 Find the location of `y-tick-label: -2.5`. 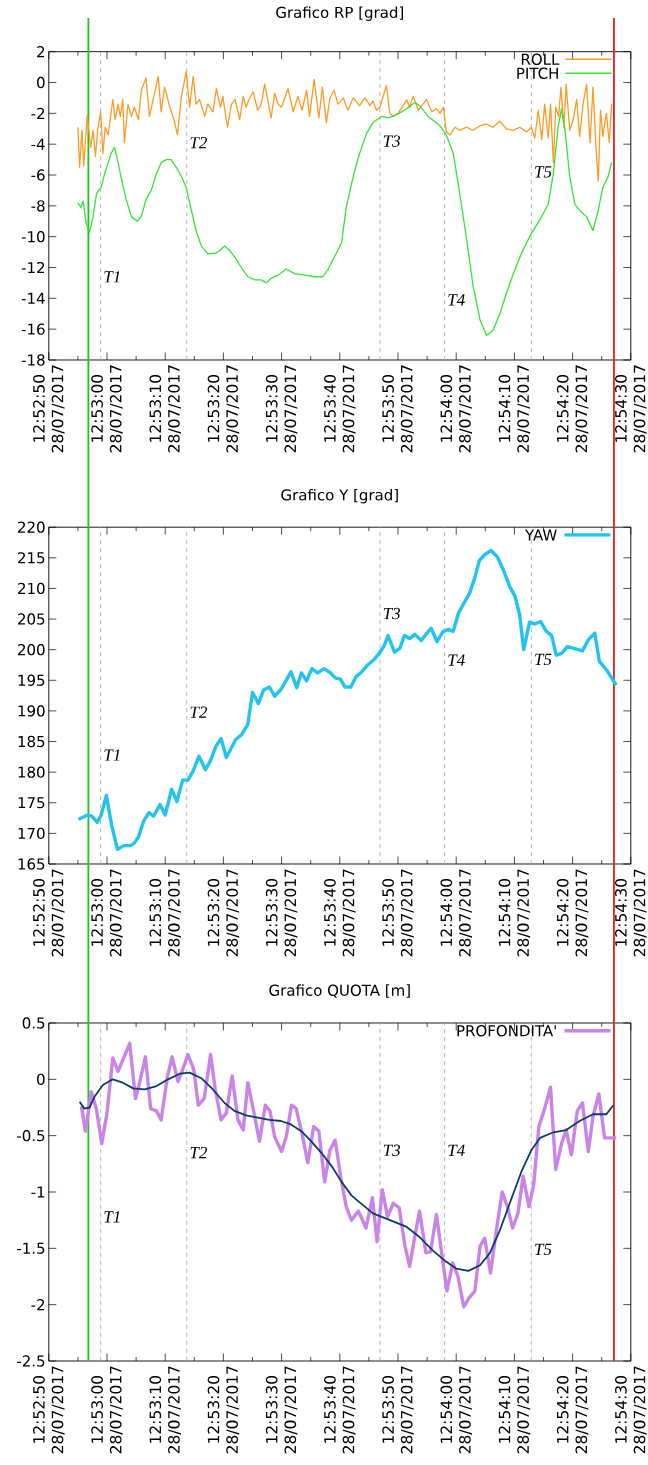

y-tick-label: -2.5 is located at coordinates (31, 1361).